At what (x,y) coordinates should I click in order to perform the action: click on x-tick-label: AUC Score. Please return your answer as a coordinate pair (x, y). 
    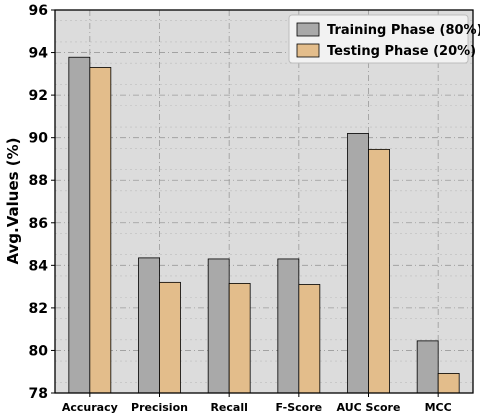
    Looking at the image, I should click on (369, 407).